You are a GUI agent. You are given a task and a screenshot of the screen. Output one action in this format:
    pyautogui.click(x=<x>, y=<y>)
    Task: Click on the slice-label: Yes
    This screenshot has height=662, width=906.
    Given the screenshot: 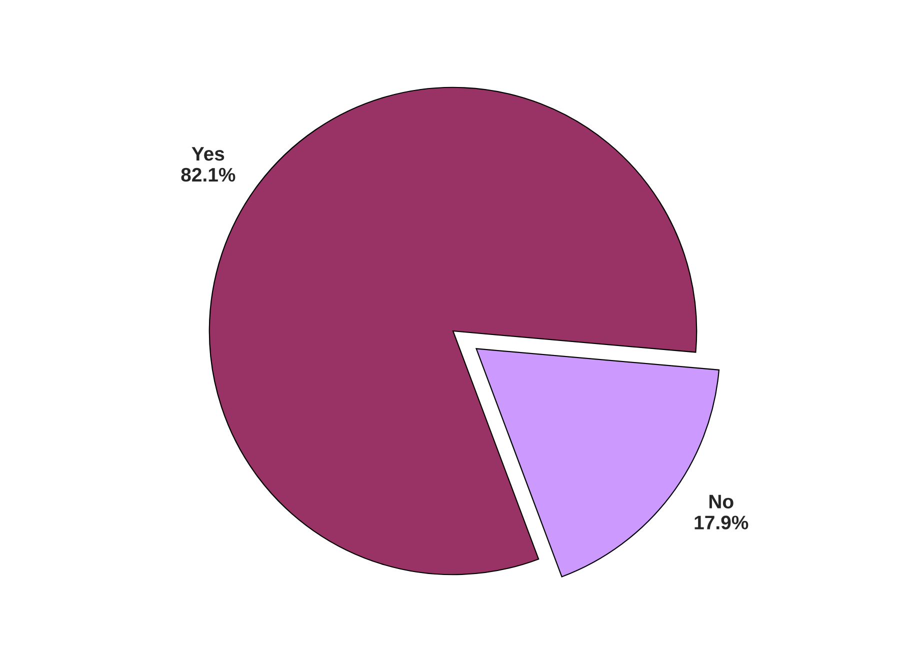 What is the action you would take?
    pyautogui.click(x=208, y=154)
    